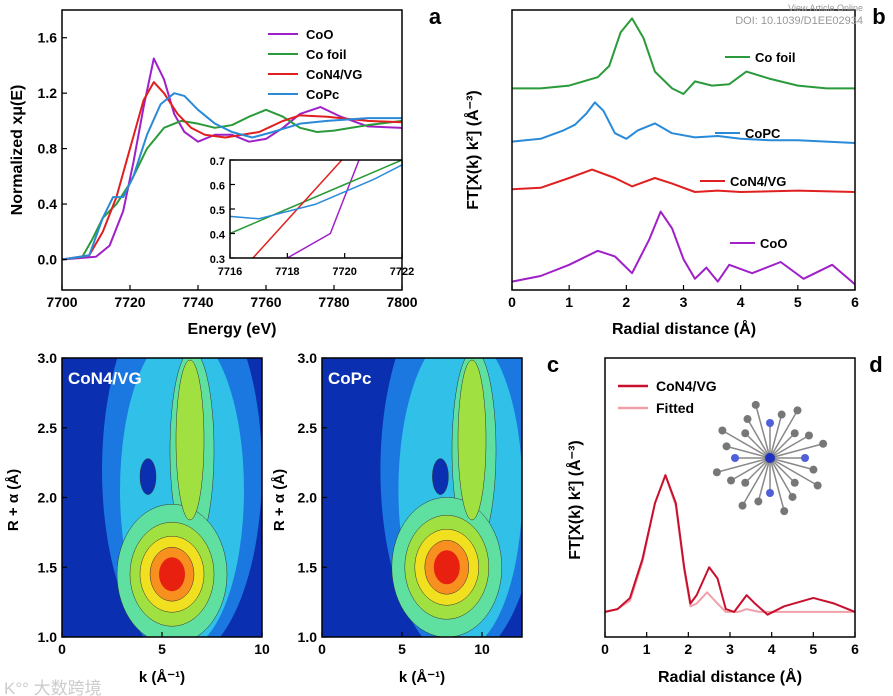 This screenshot has width=893, height=696. I want to click on legend-a-label: CoPc, so click(322, 94).